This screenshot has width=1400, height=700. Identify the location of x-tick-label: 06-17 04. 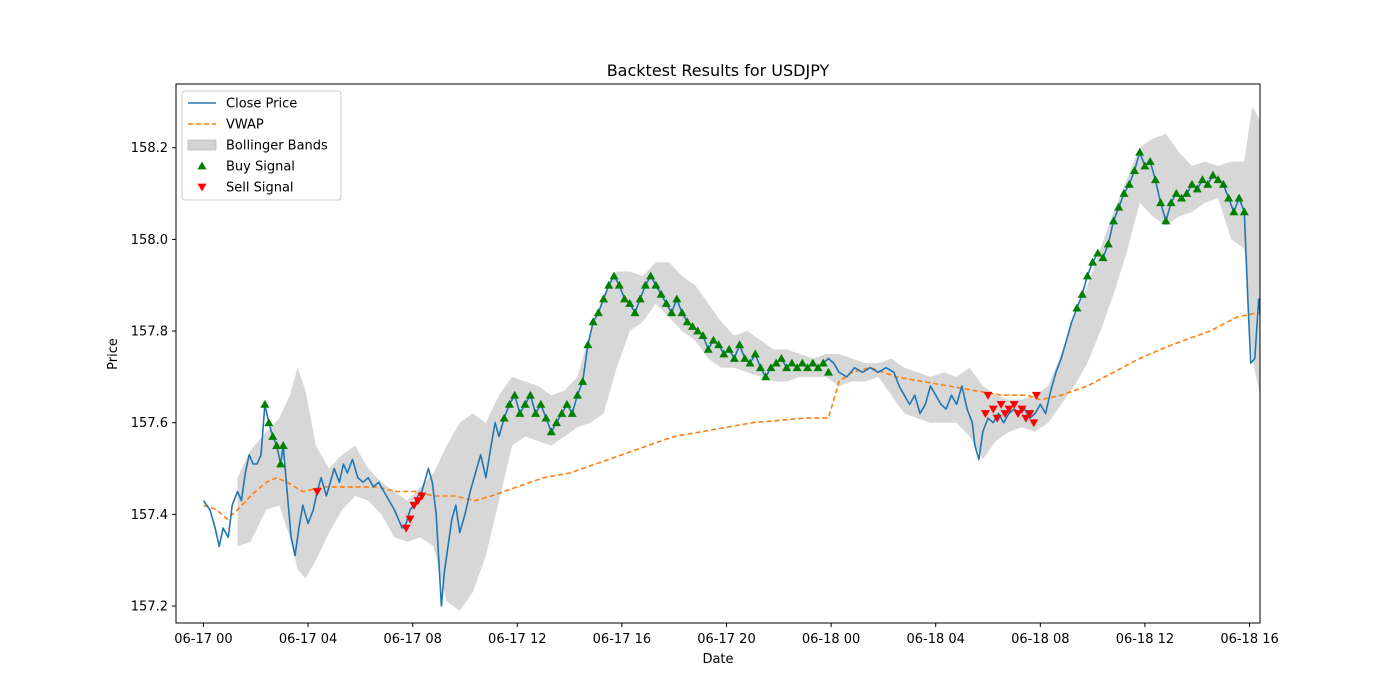
(308, 639).